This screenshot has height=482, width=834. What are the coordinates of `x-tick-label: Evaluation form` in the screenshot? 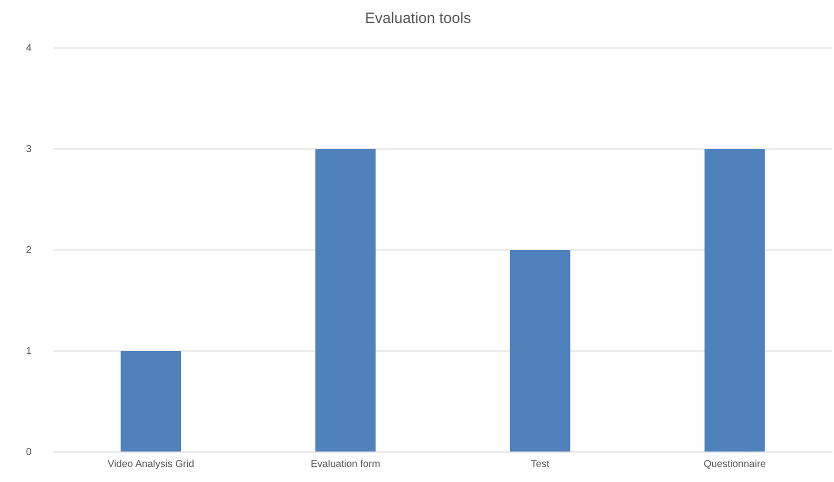 It's located at (345, 464).